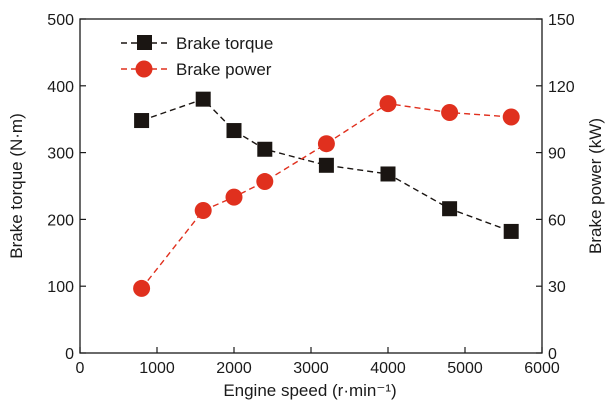  What do you see at coordinates (465, 368) in the screenshot?
I see `x-tick-label: 5000` at bounding box center [465, 368].